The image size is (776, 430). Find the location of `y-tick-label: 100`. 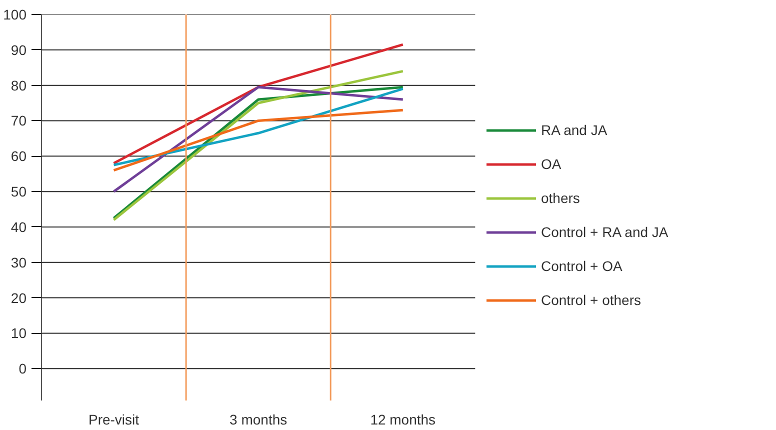

y-tick-label: 100 is located at coordinates (15, 14).